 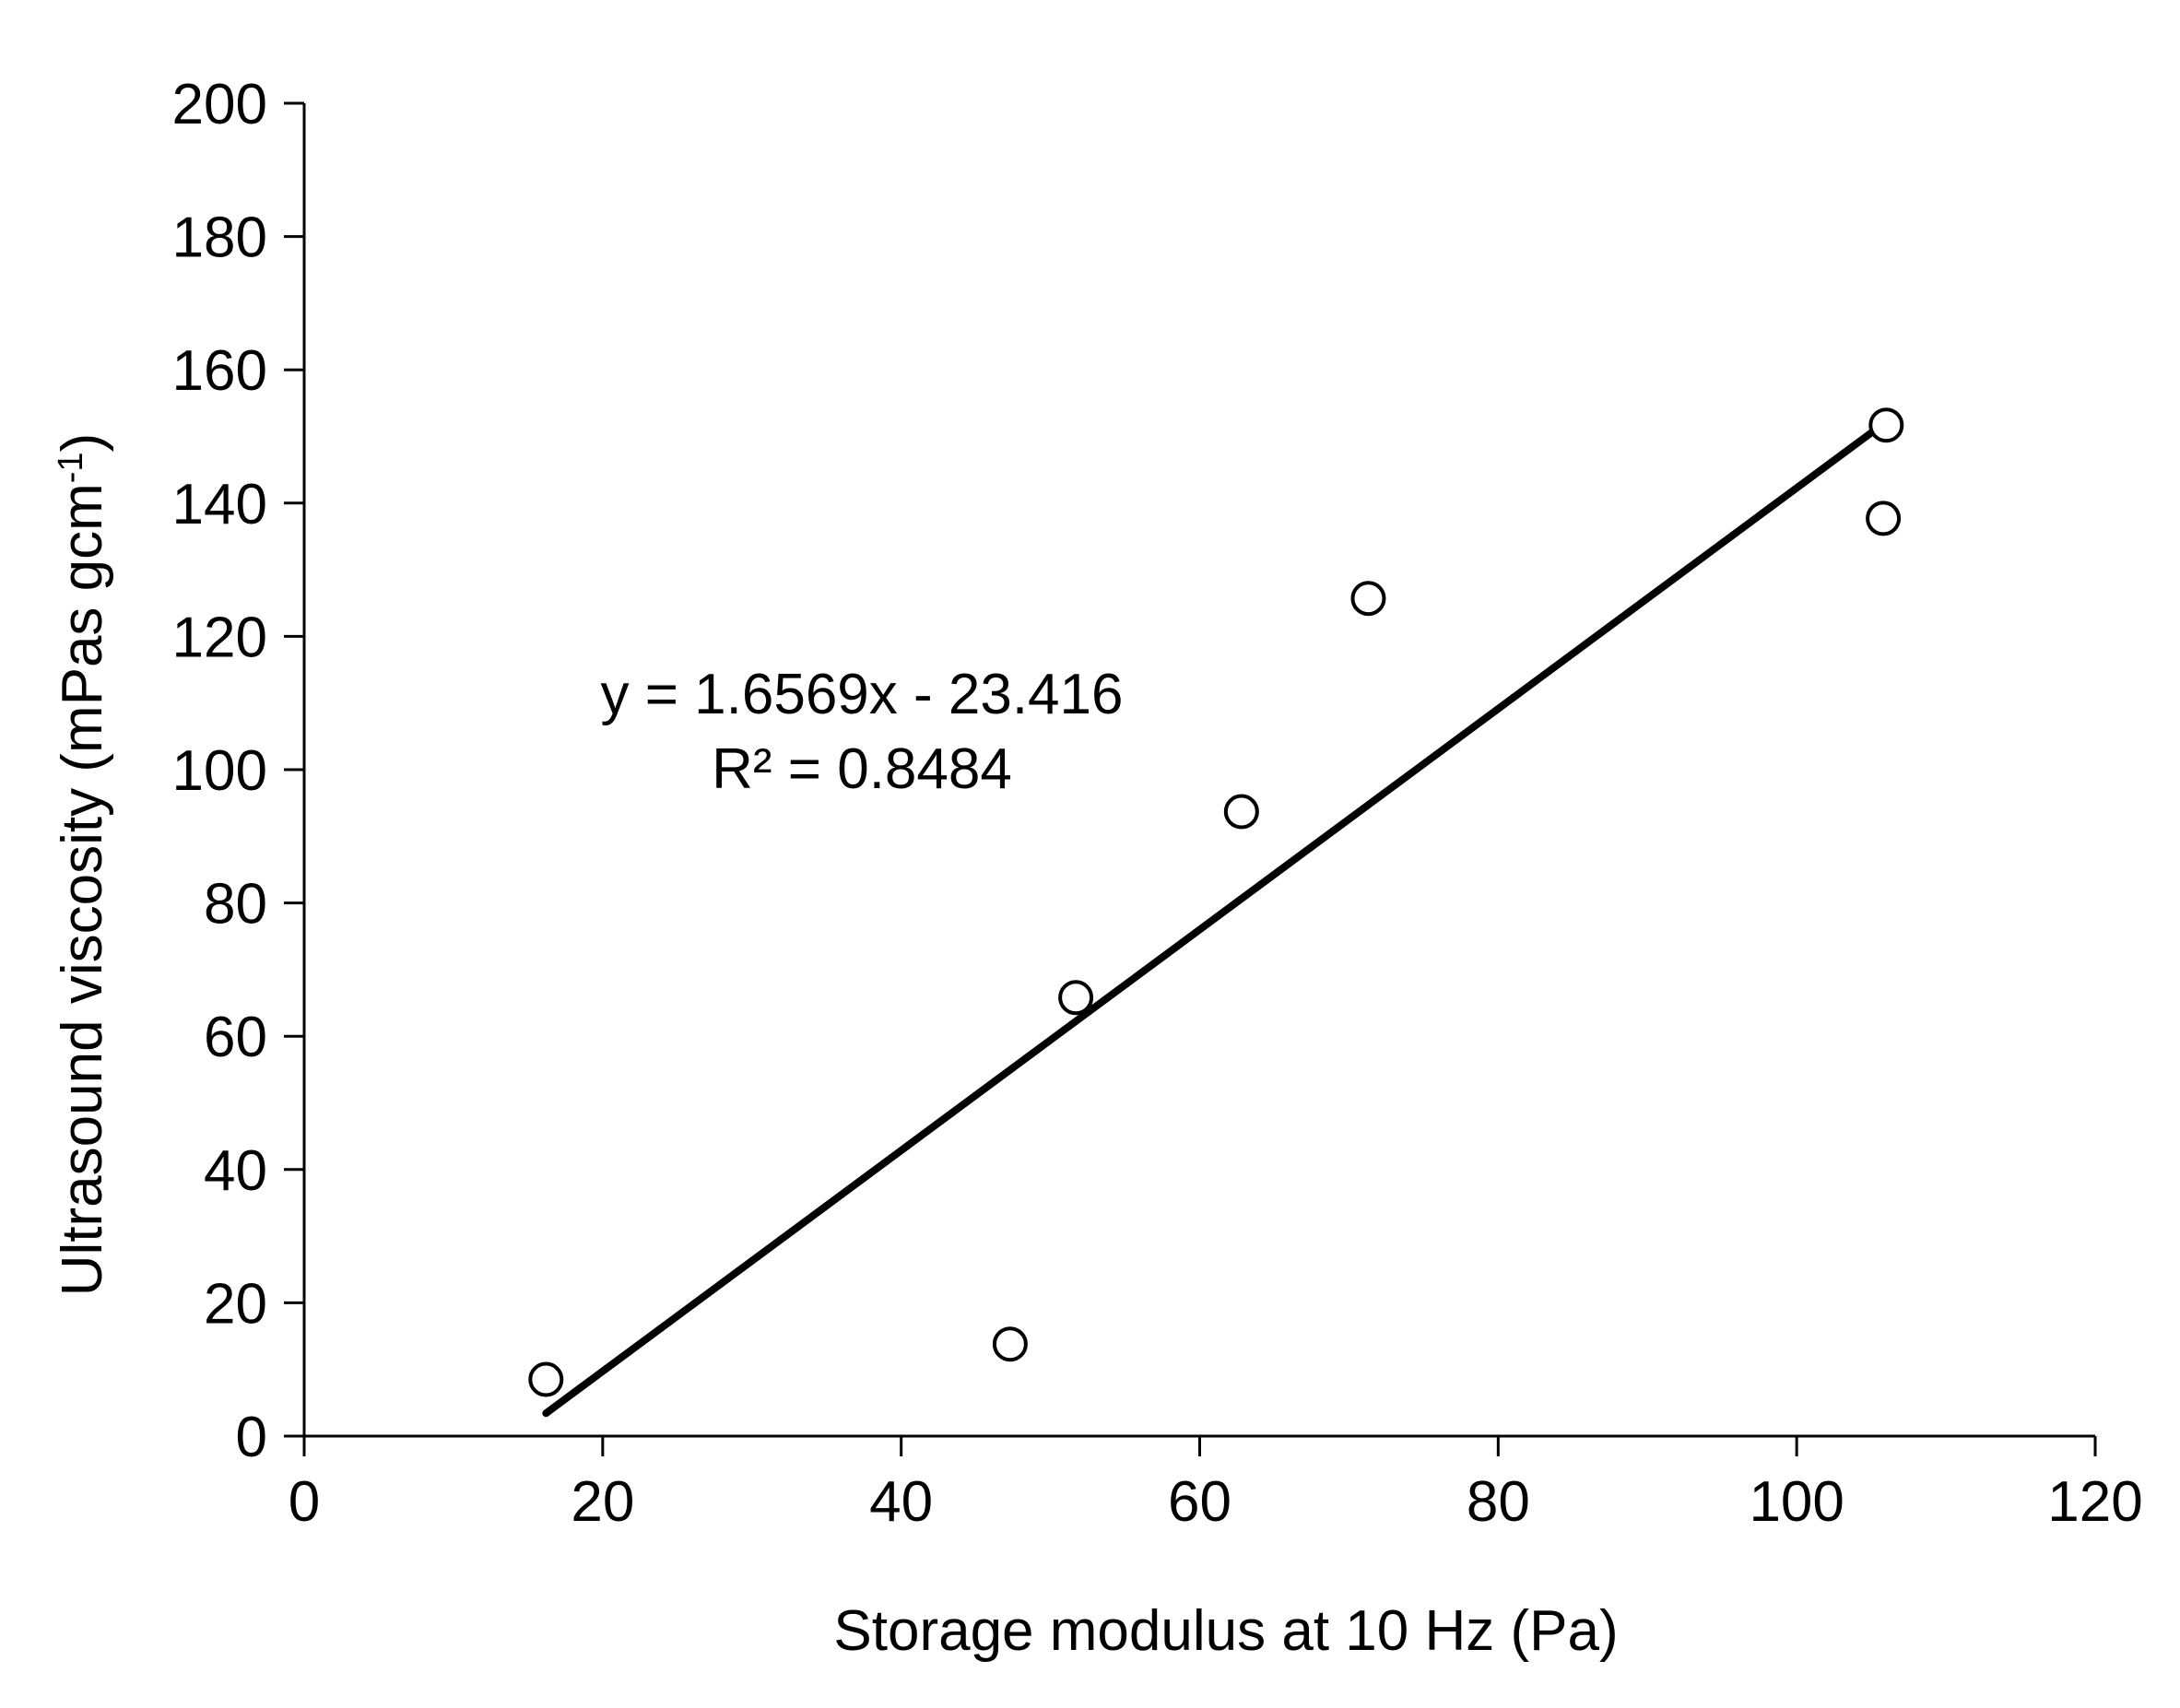 I want to click on x-tick-label: 40, so click(x=901, y=1502).